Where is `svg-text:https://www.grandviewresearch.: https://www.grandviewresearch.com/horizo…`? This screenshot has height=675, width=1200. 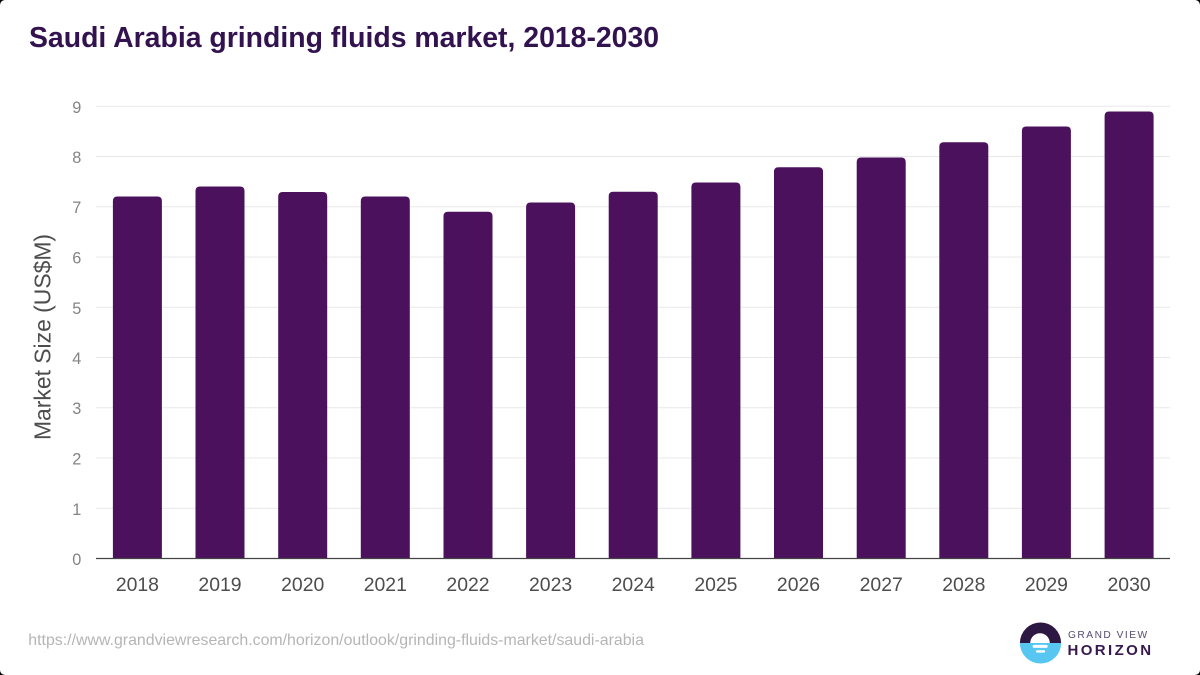 svg-text:https://www.grandviewresearch.: https://www.grandviewresearch.com/horizo… is located at coordinates (336, 640).